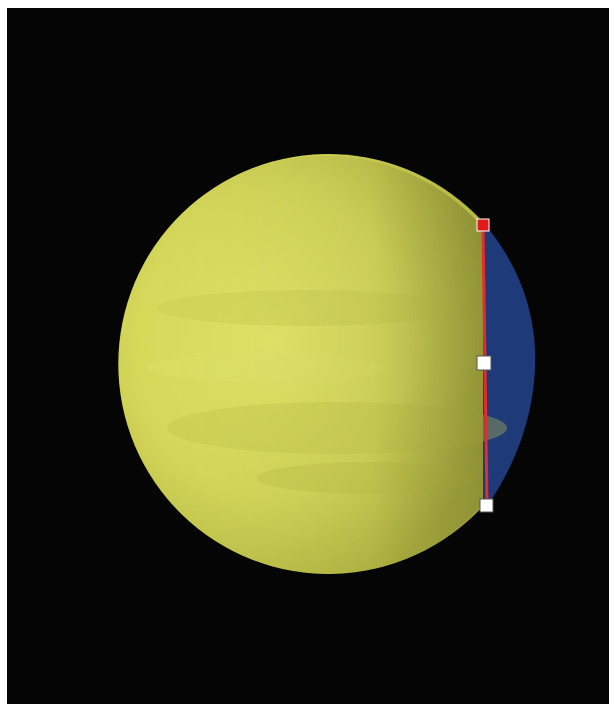 This screenshot has width=614, height=711. I want to click on middle-handle, so click(484, 363).